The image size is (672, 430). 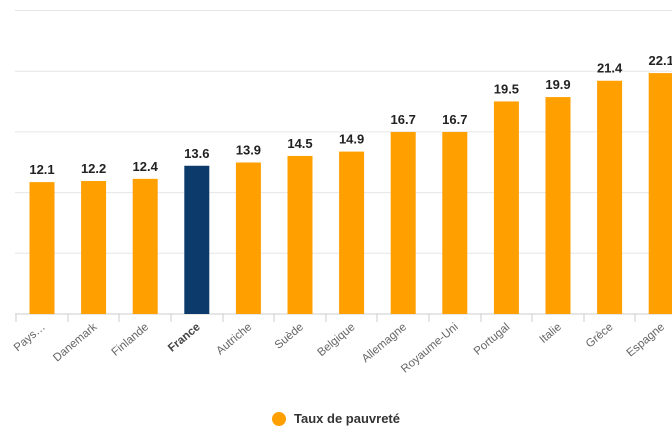 What do you see at coordinates (196, 153) in the screenshot?
I see `value-label-3: 13.6` at bounding box center [196, 153].